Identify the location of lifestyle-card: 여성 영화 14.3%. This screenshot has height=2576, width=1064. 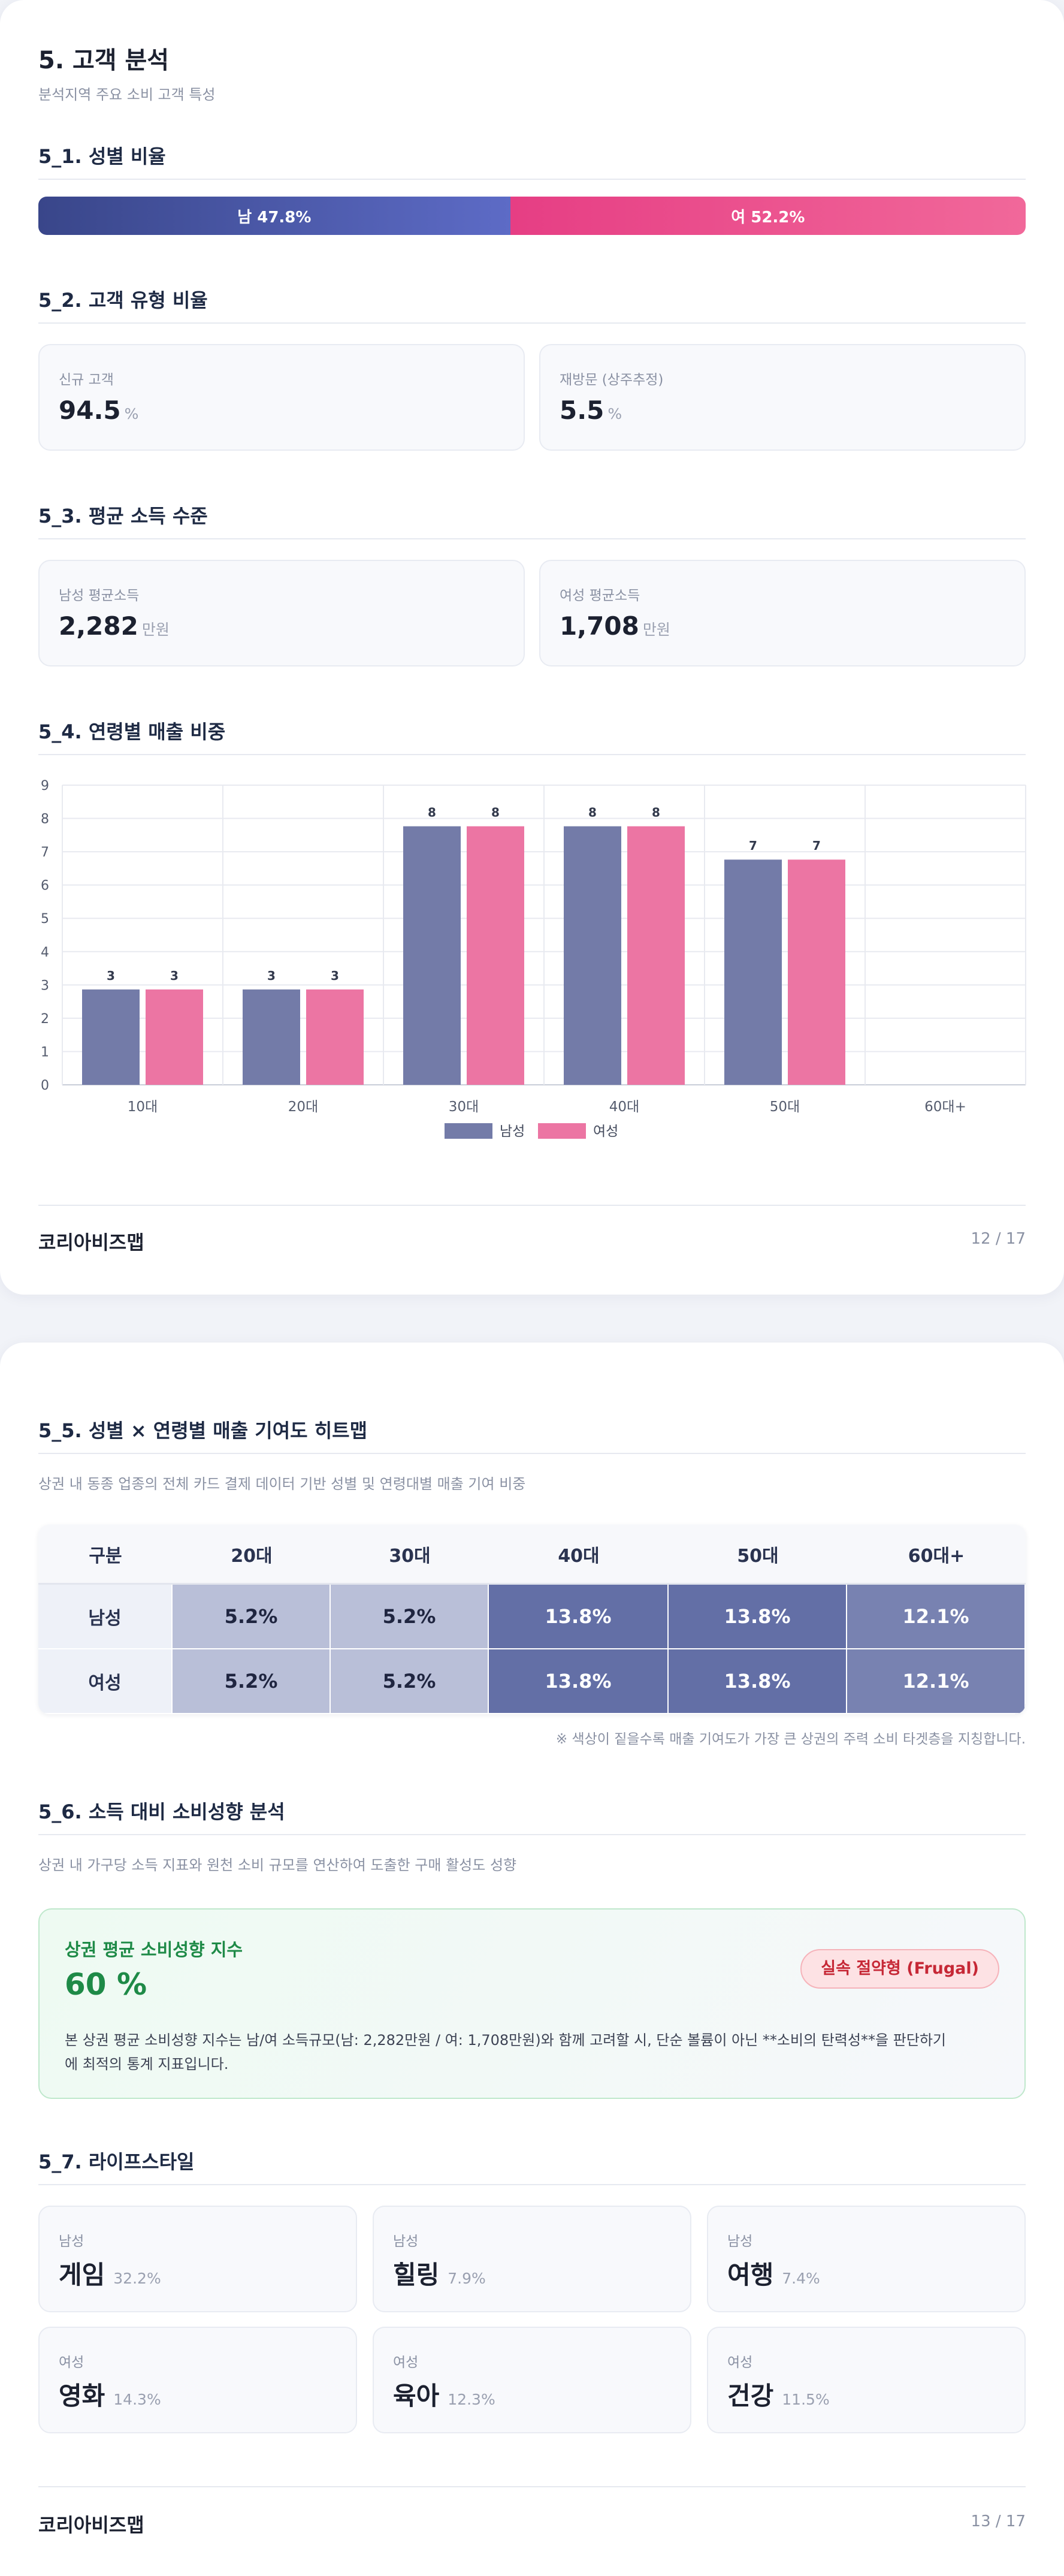
(197, 2380).